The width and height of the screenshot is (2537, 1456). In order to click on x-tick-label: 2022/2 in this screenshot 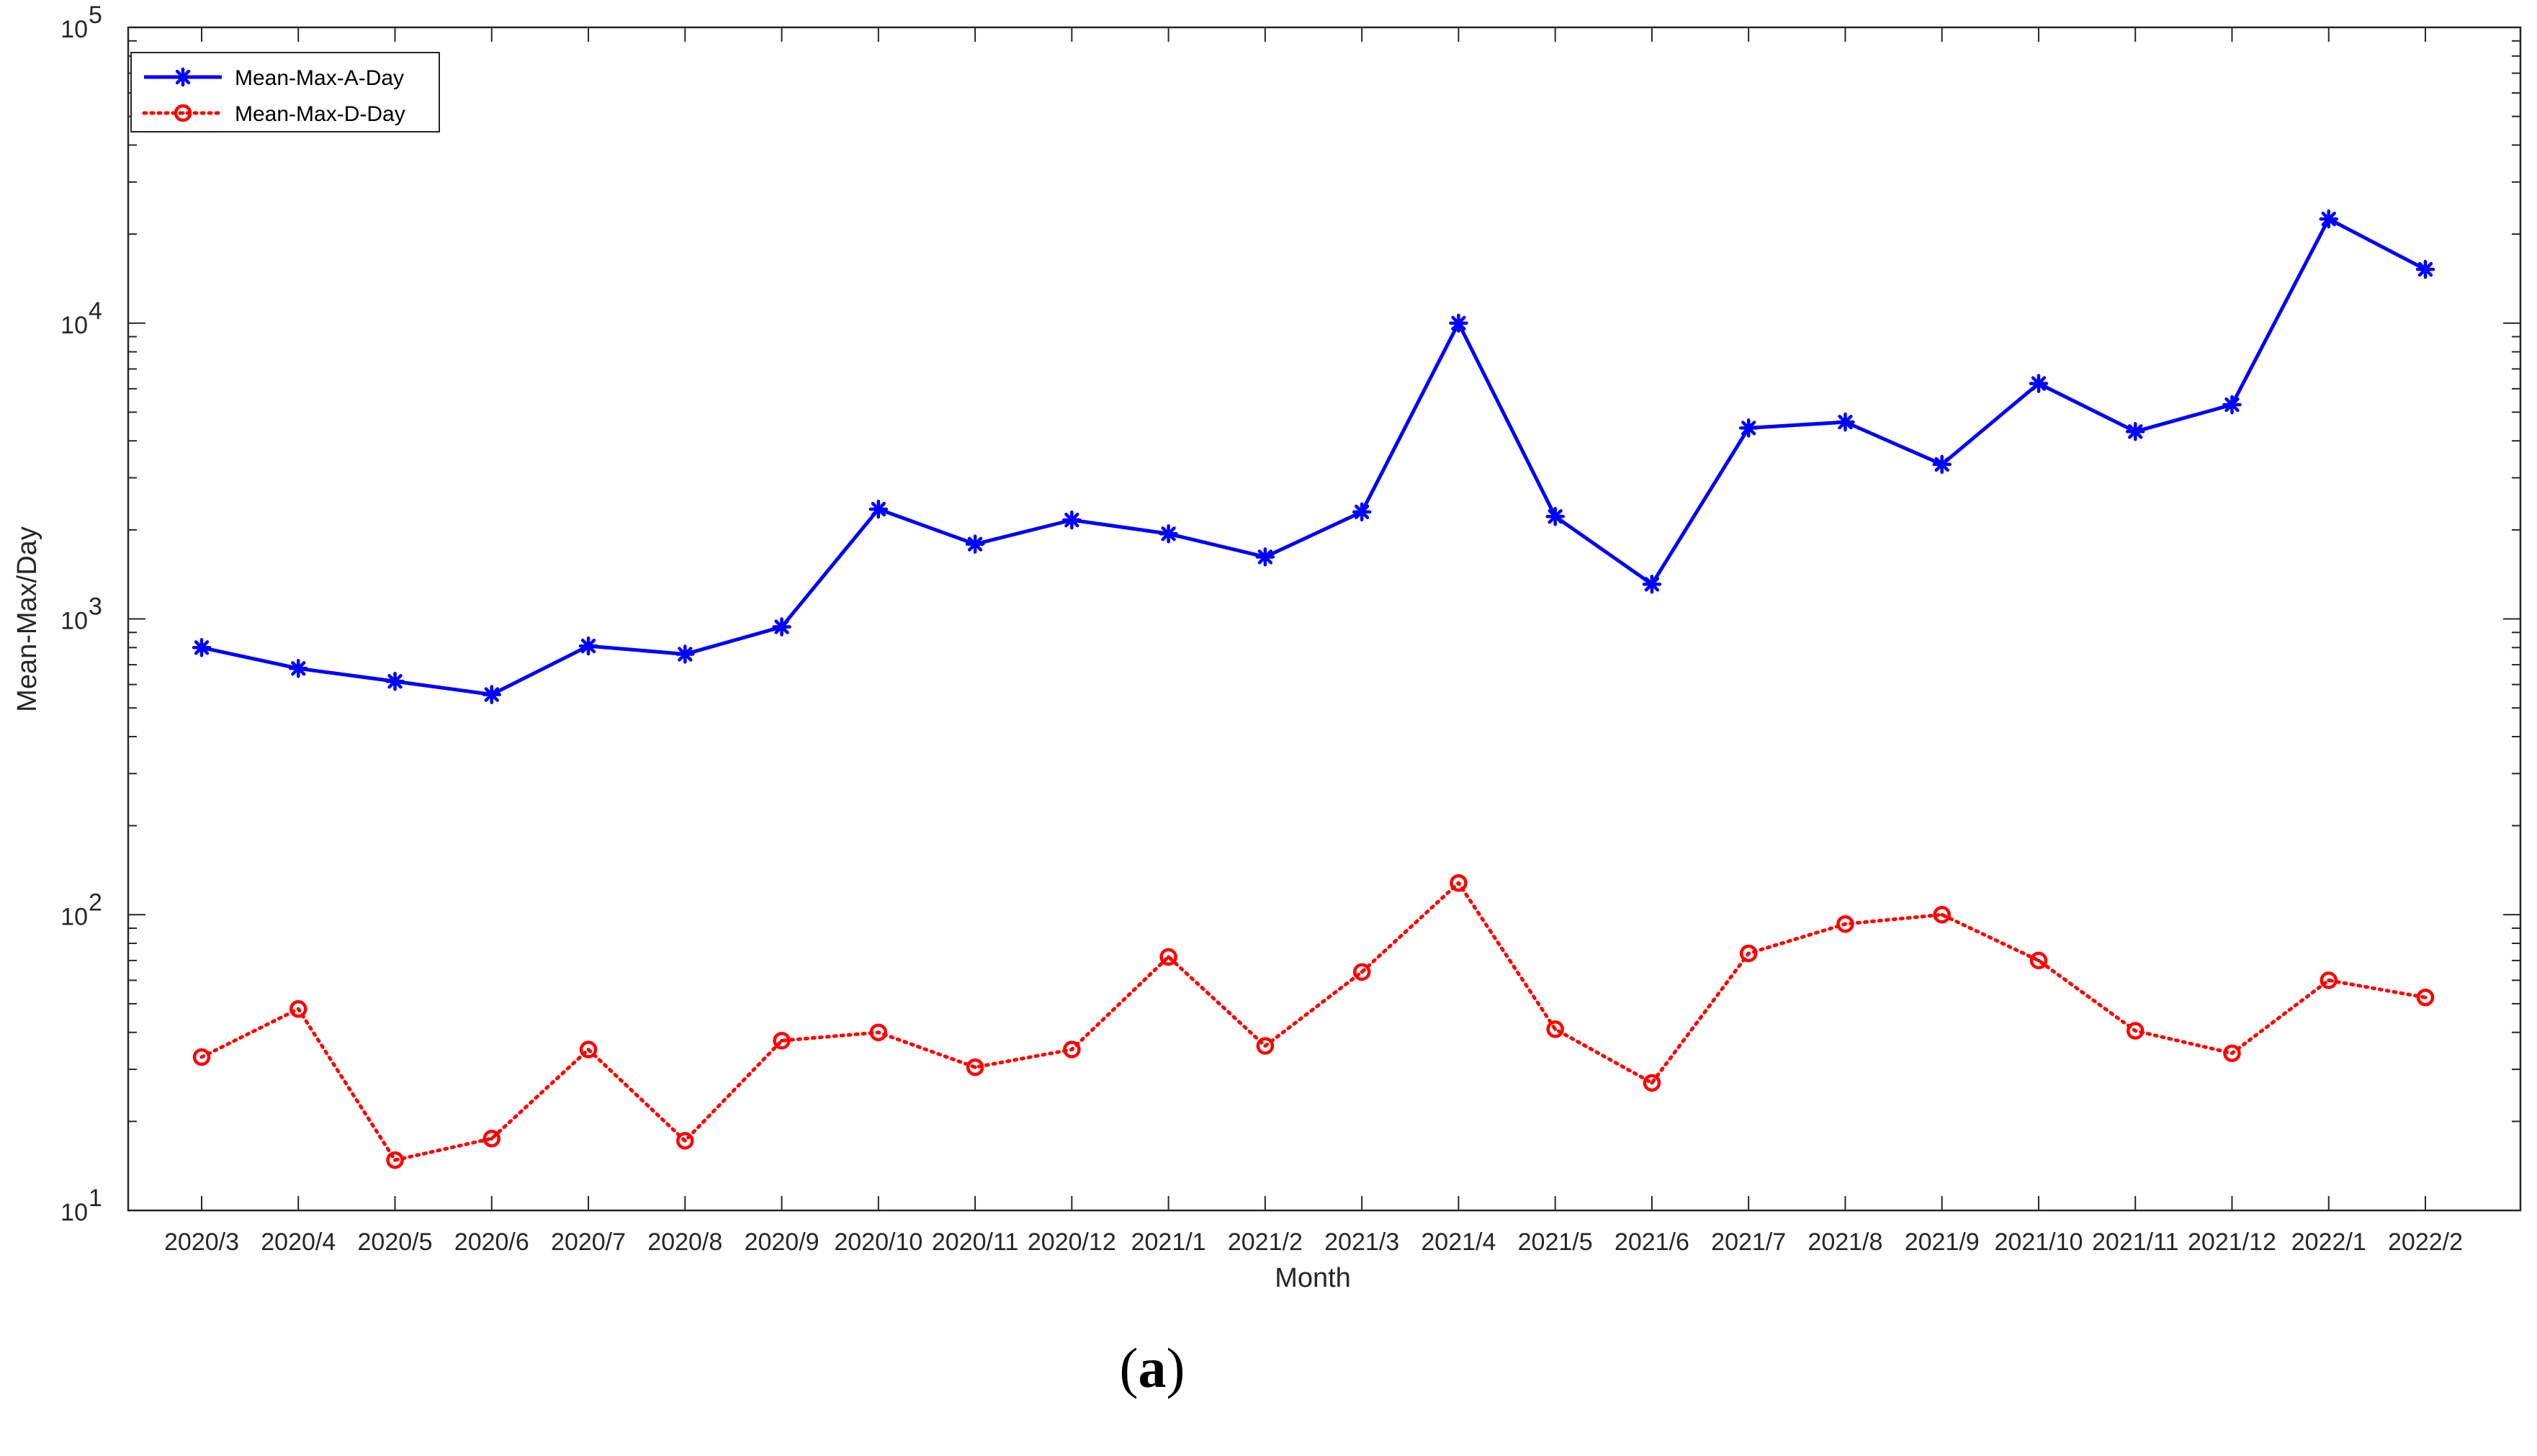, I will do `click(2426, 1242)`.